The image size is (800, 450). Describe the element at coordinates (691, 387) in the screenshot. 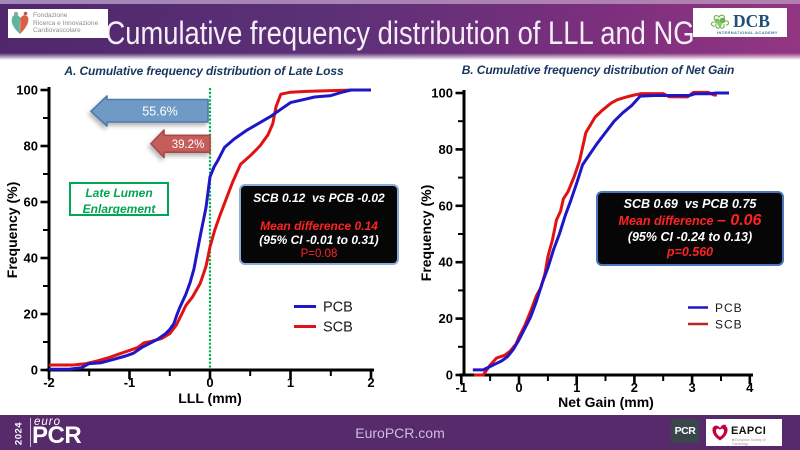

I see `svg-text: 3` at that location.